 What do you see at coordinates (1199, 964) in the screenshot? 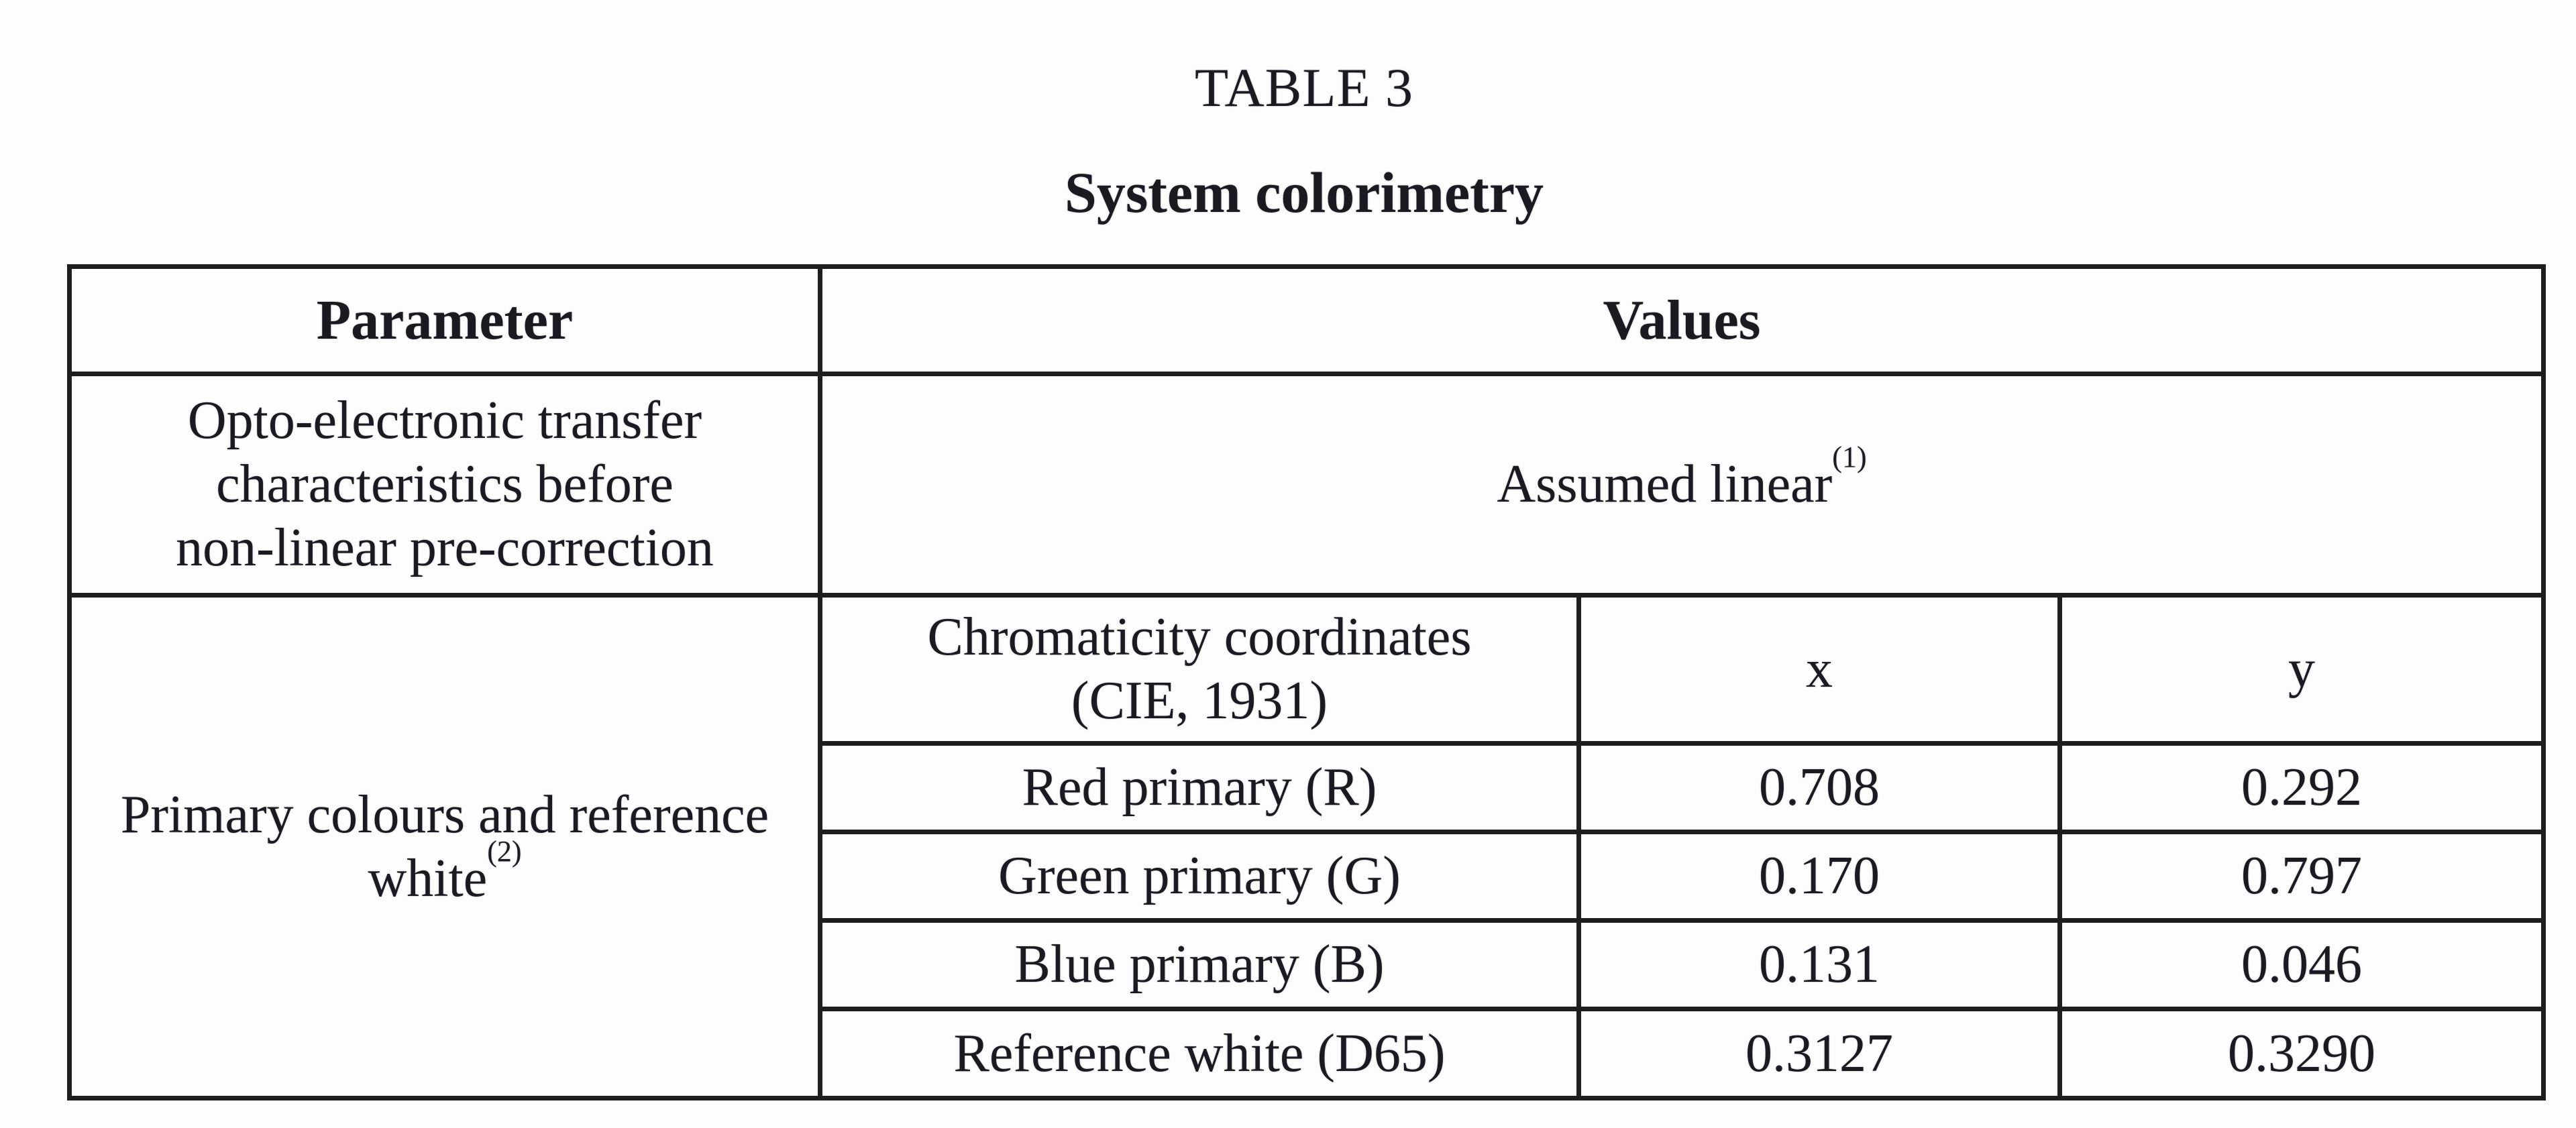
I see `blue-primary-label-cell: Blue primary (B)` at bounding box center [1199, 964].